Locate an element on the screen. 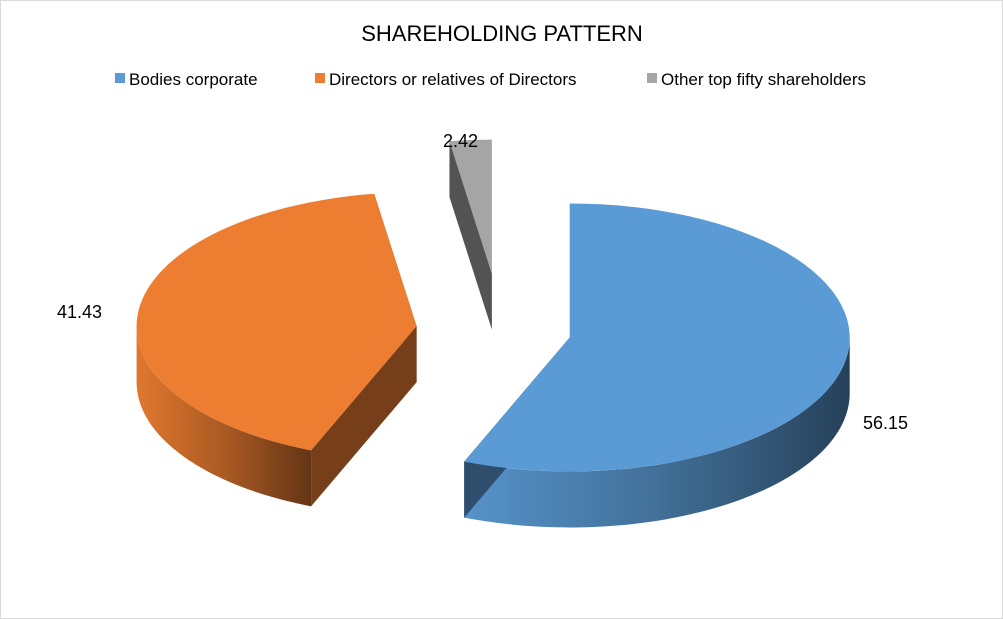  legend-item-bodies-corporate: Bodies corporate is located at coordinates (186, 79).